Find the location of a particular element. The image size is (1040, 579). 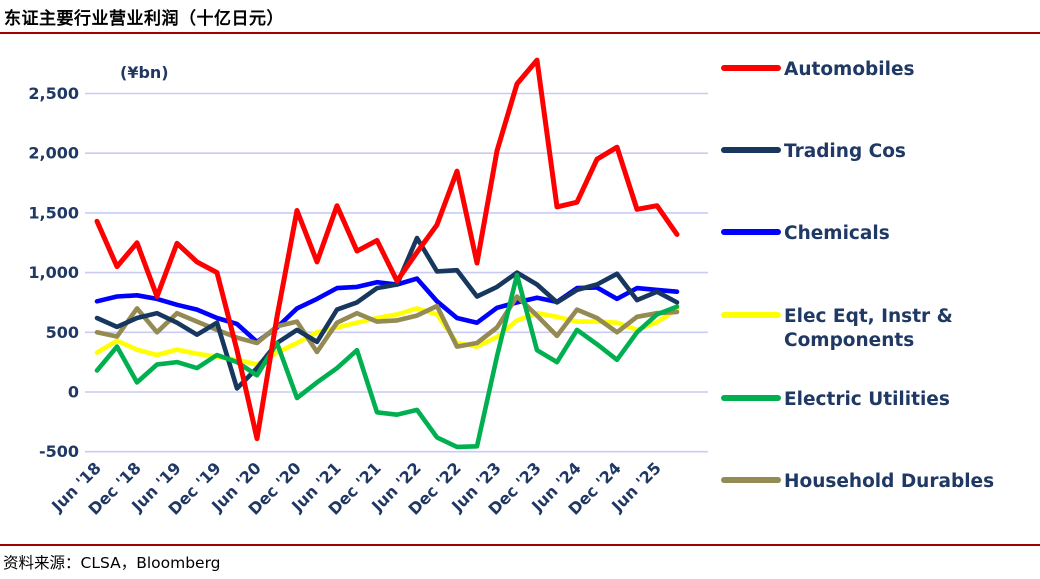

legend-label-elec-eqt-instr-components: Elec Eqt, Instr & Components is located at coordinates (868, 328).